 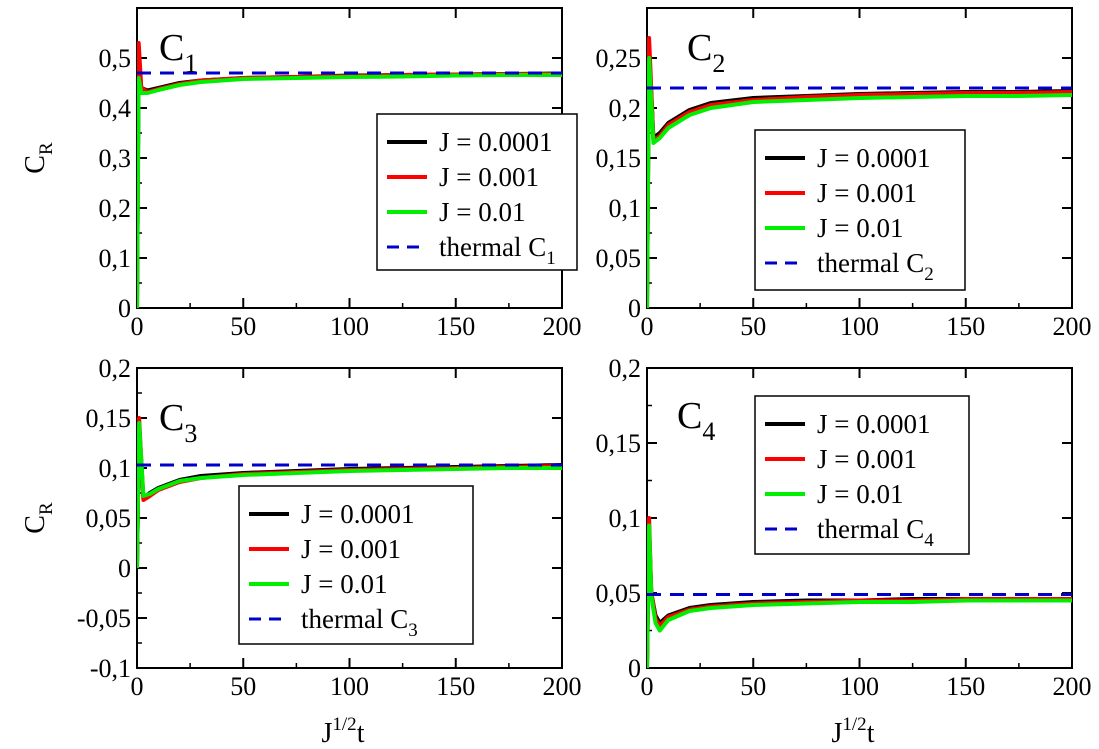 I want to click on legend: J = 0.0001 J = 0.001 J = 0.01 thermal C2, so click(x=860, y=210).